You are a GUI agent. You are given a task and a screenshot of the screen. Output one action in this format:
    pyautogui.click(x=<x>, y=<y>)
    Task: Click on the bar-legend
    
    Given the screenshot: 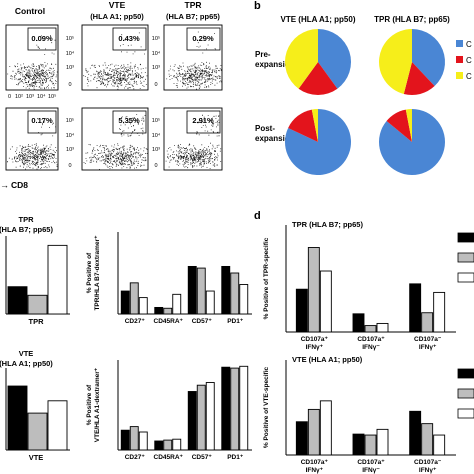 What is the action you would take?
    pyautogui.click(x=465, y=325)
    